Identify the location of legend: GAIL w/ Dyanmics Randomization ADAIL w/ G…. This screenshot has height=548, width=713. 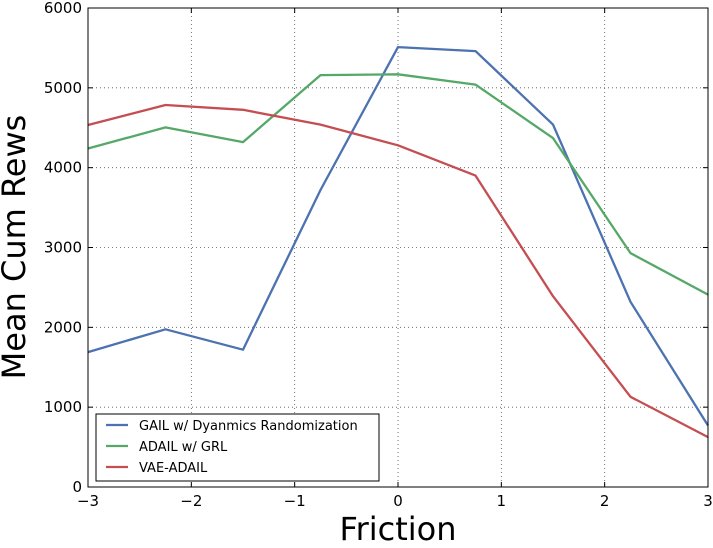
(237, 447).